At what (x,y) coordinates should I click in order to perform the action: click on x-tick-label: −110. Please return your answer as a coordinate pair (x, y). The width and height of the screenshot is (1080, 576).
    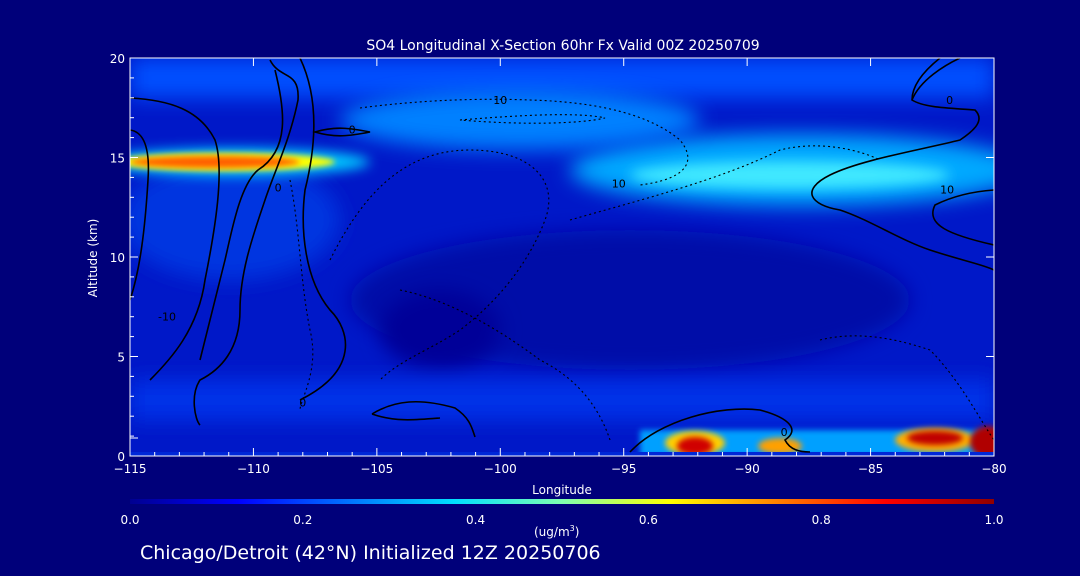
    Looking at the image, I should click on (253, 469).